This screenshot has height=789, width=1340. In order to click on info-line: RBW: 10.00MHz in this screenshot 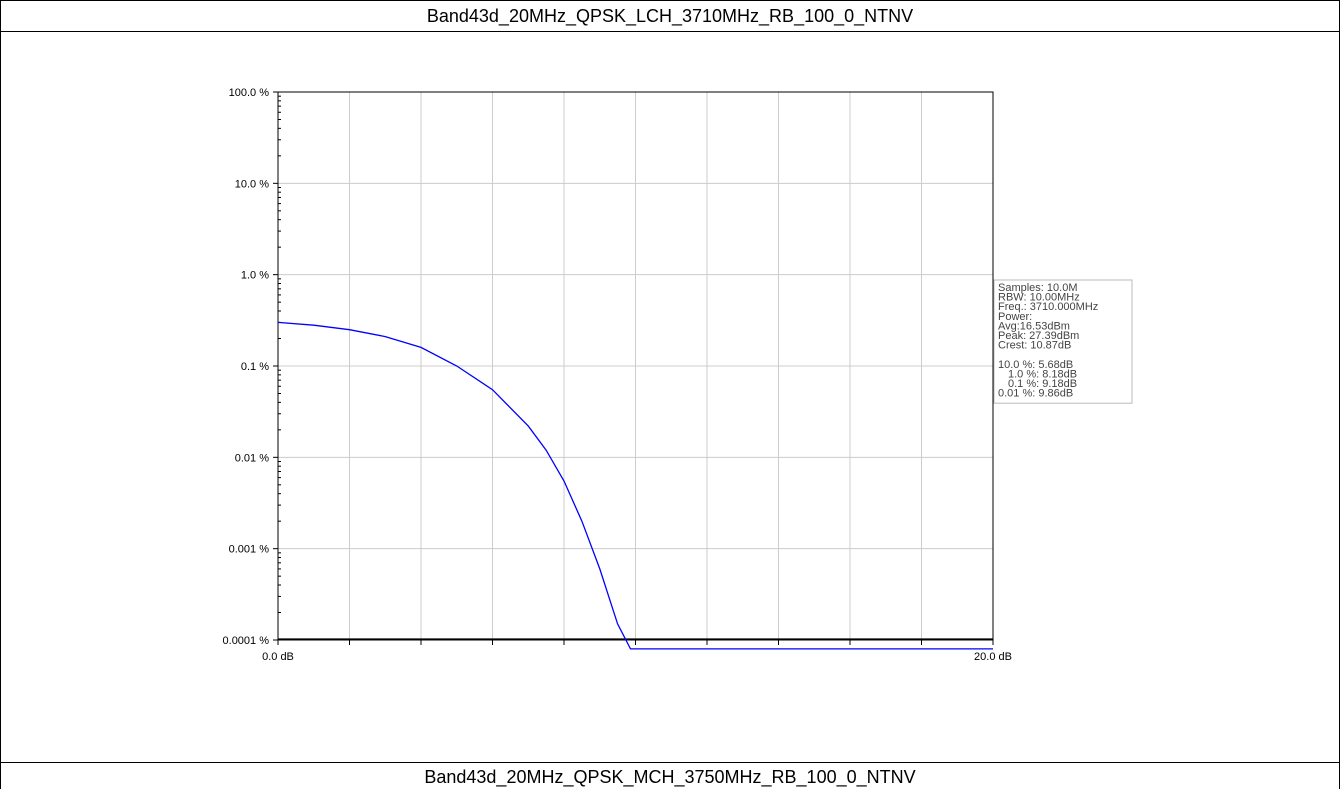, I will do `click(1039, 298)`.